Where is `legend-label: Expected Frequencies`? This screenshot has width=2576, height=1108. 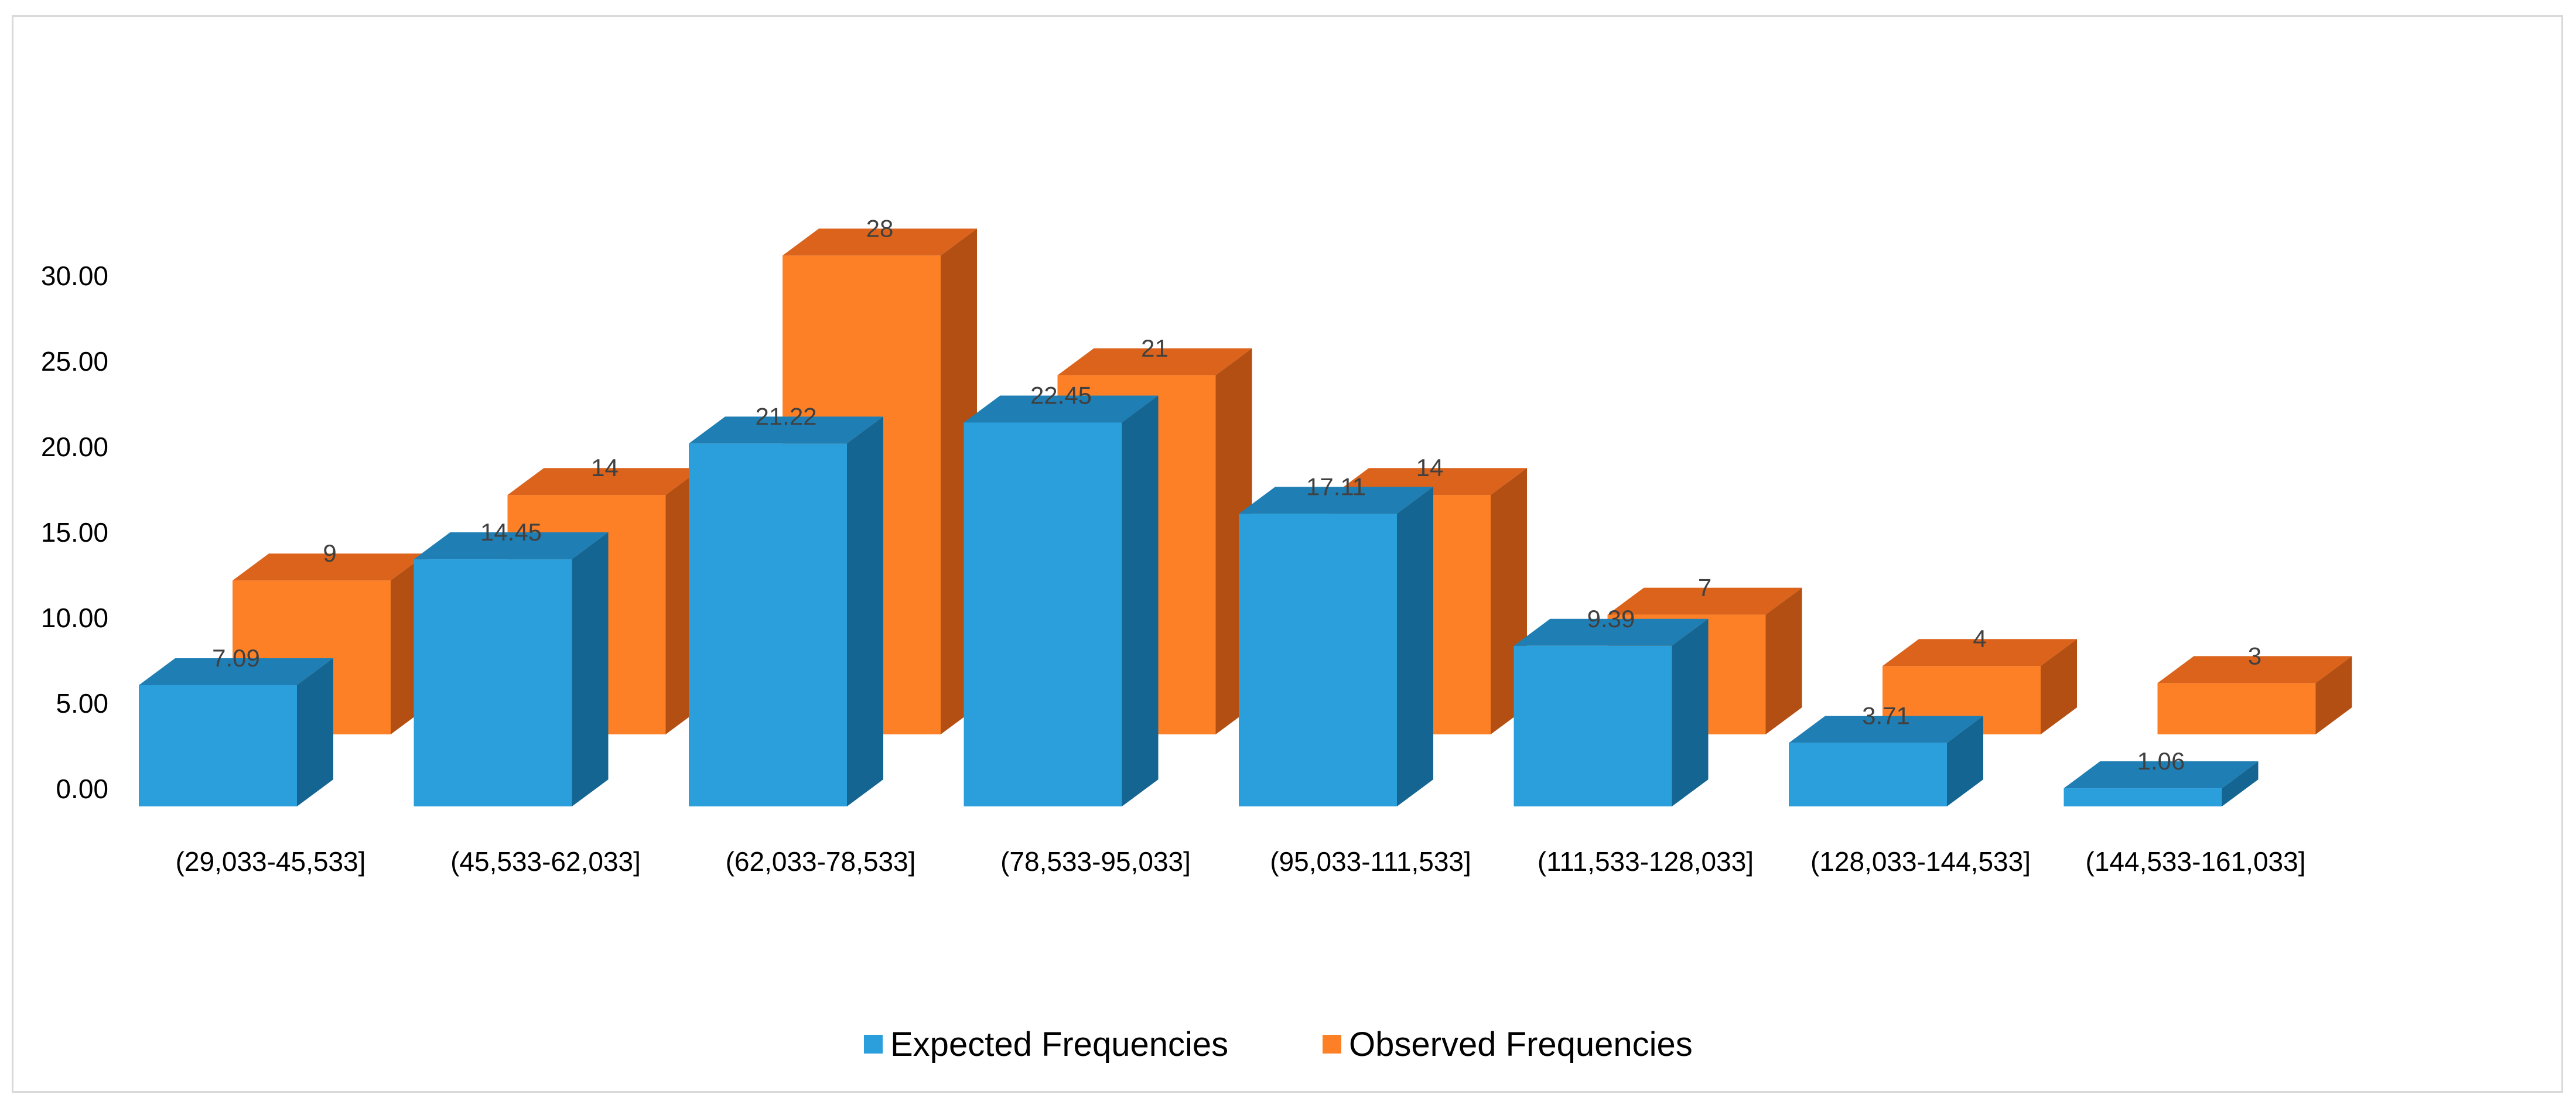 legend-label: Expected Frequencies is located at coordinates (1059, 1044).